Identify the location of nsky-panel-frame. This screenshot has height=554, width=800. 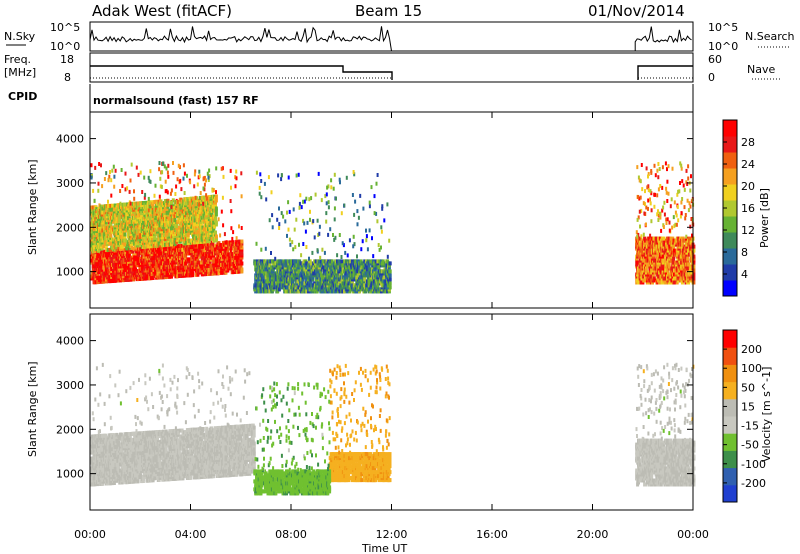
(391, 36).